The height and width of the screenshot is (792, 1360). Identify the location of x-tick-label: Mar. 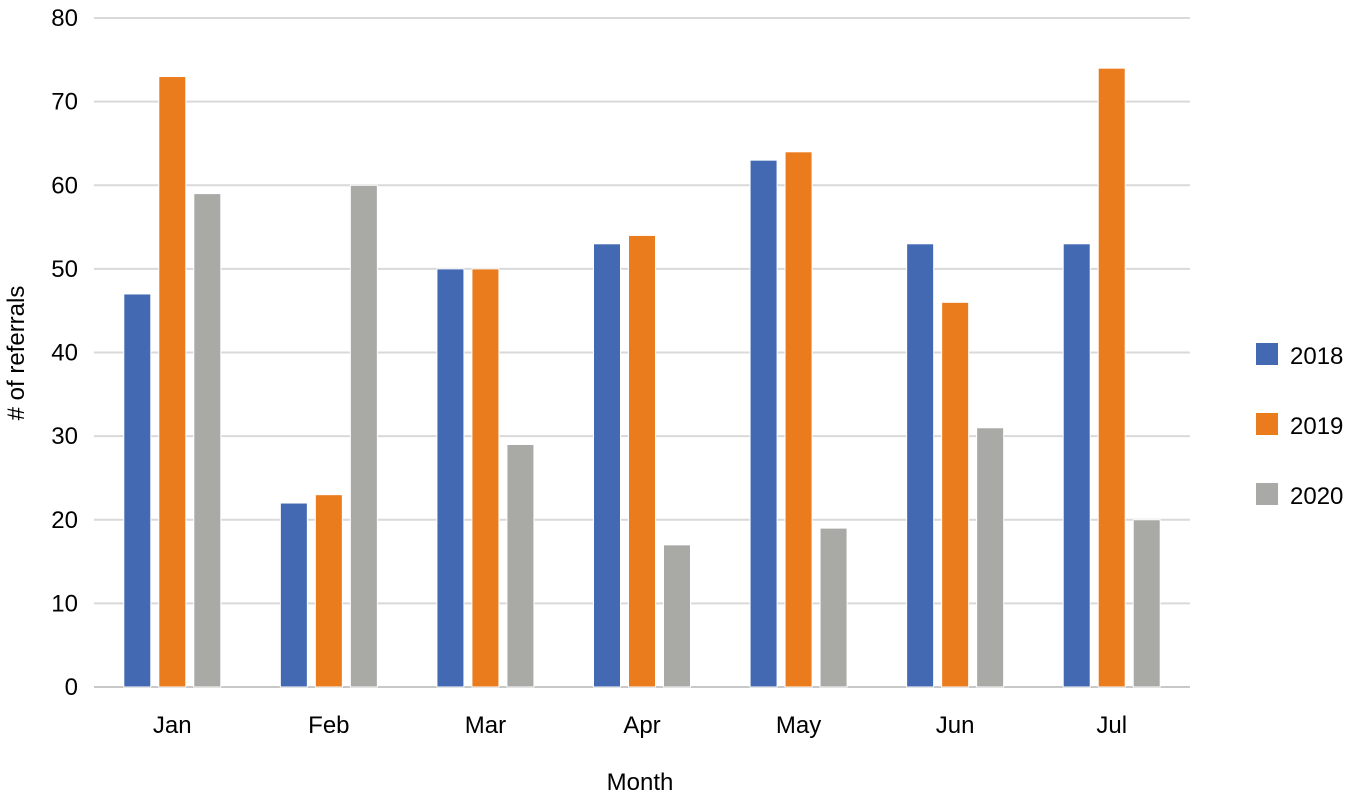
(485, 725).